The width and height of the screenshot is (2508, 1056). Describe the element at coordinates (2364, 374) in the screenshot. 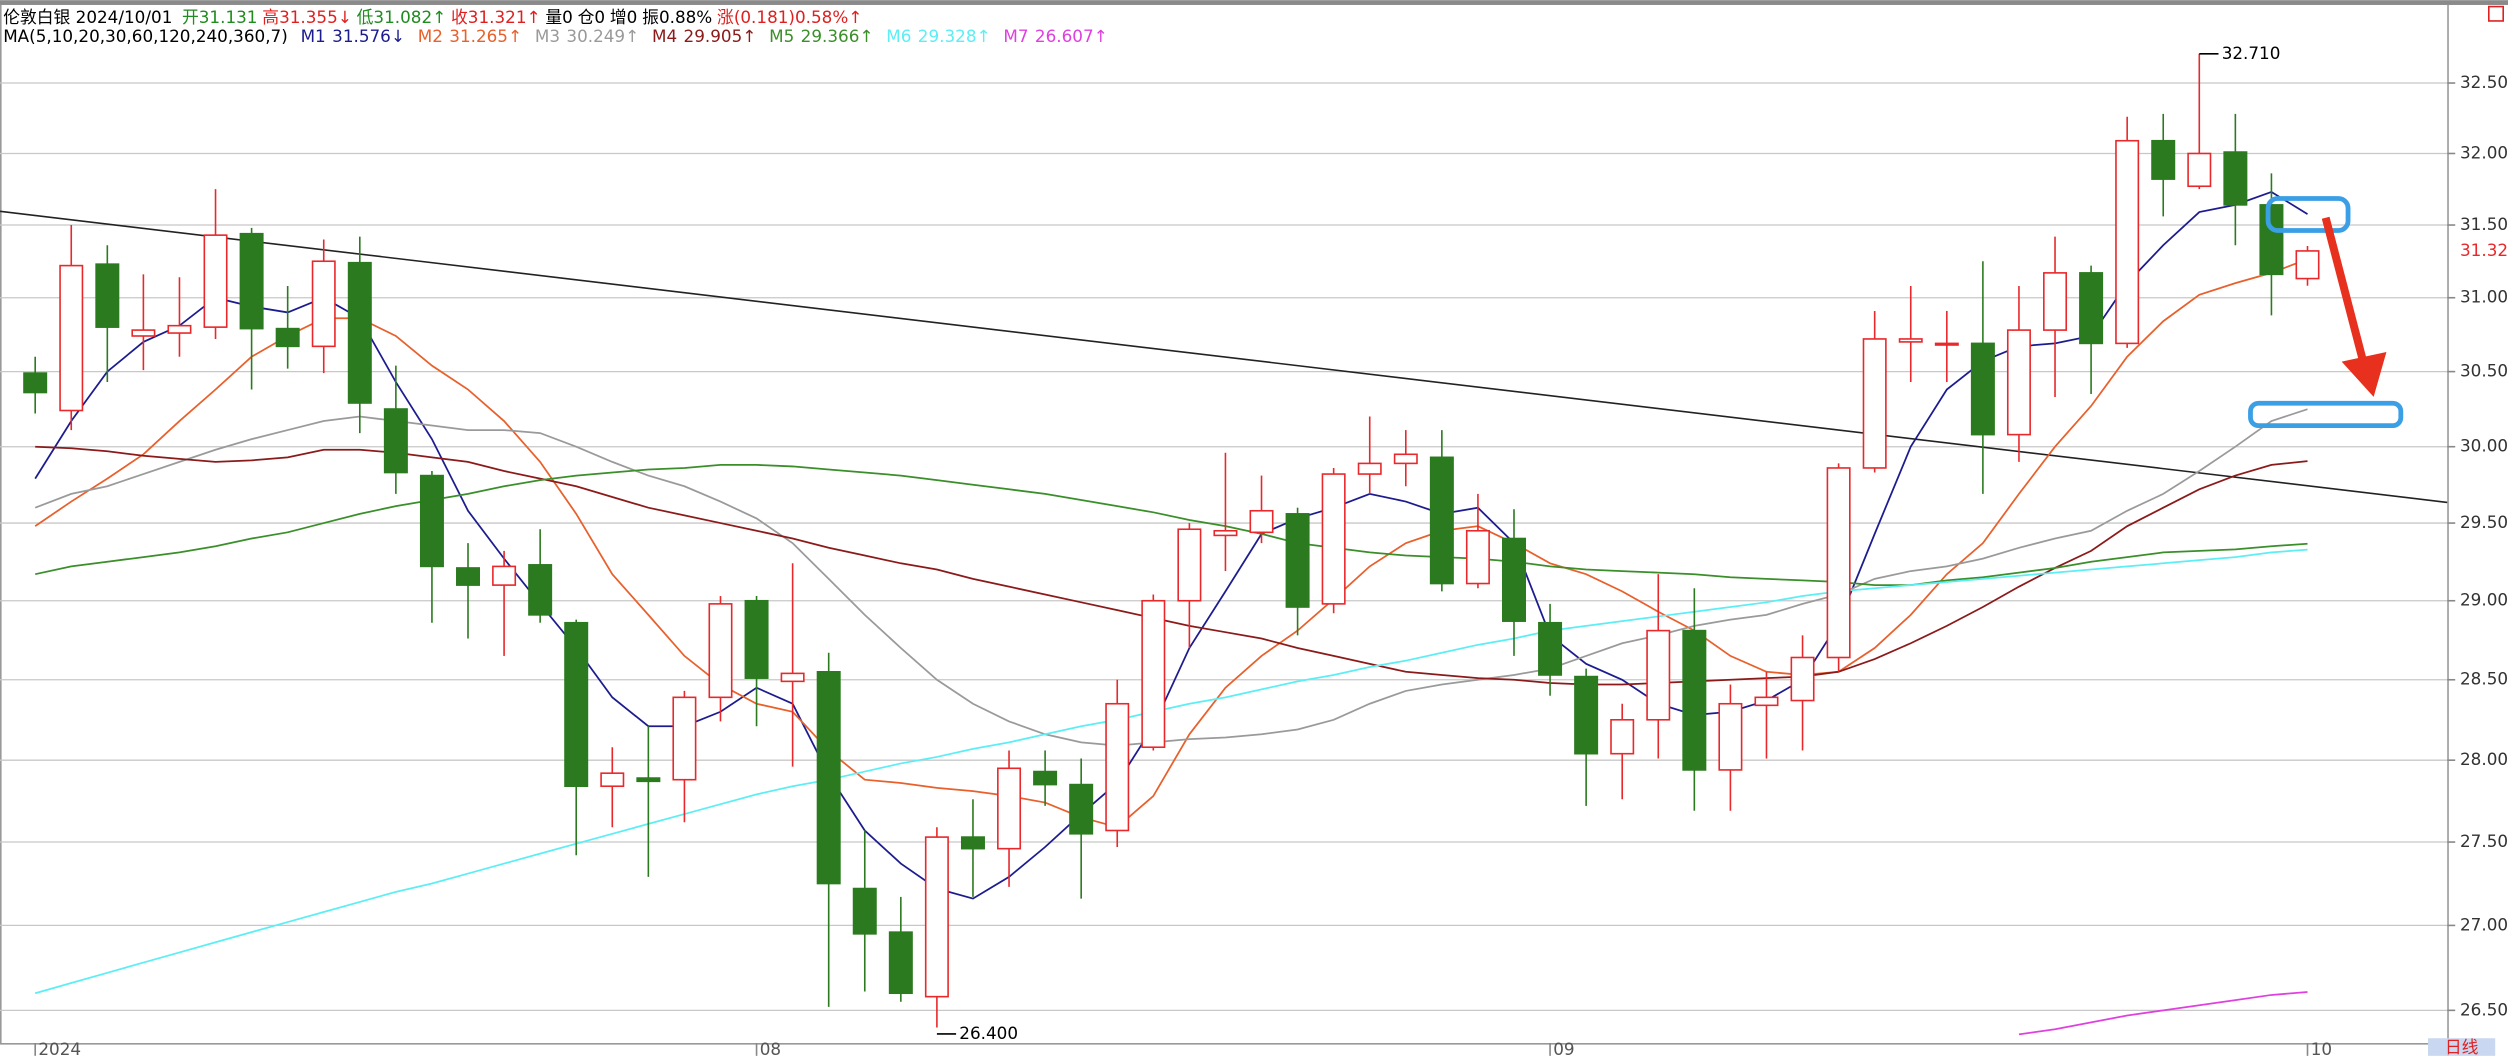

I see `arrow-head` at that location.